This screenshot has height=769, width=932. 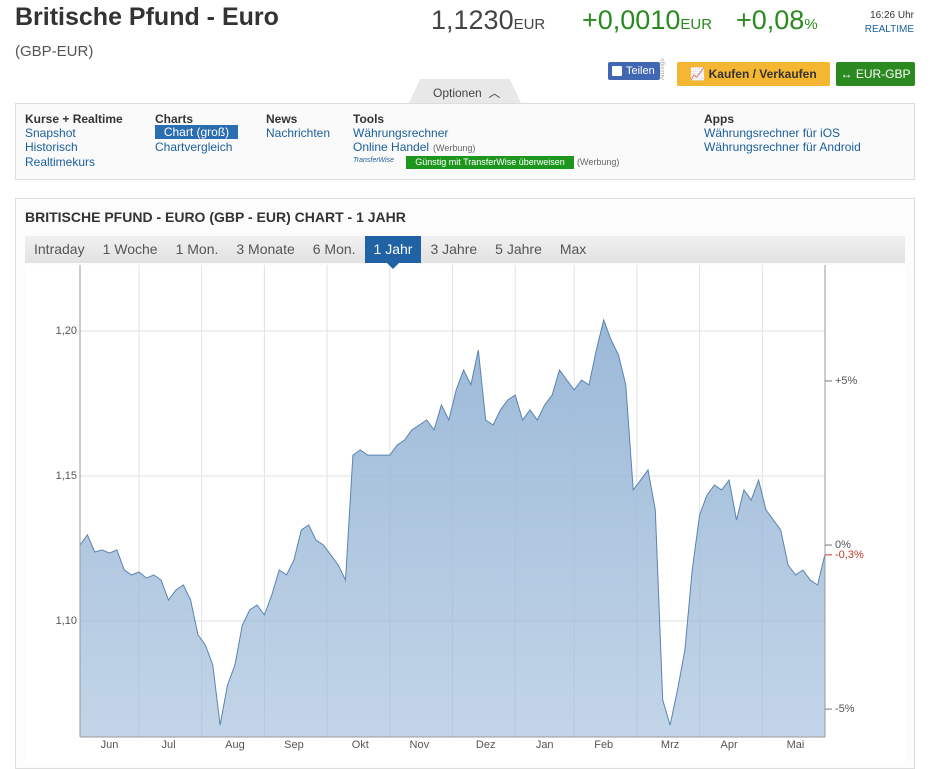 What do you see at coordinates (889, 29) in the screenshot?
I see `realtime: REALTIME` at bounding box center [889, 29].